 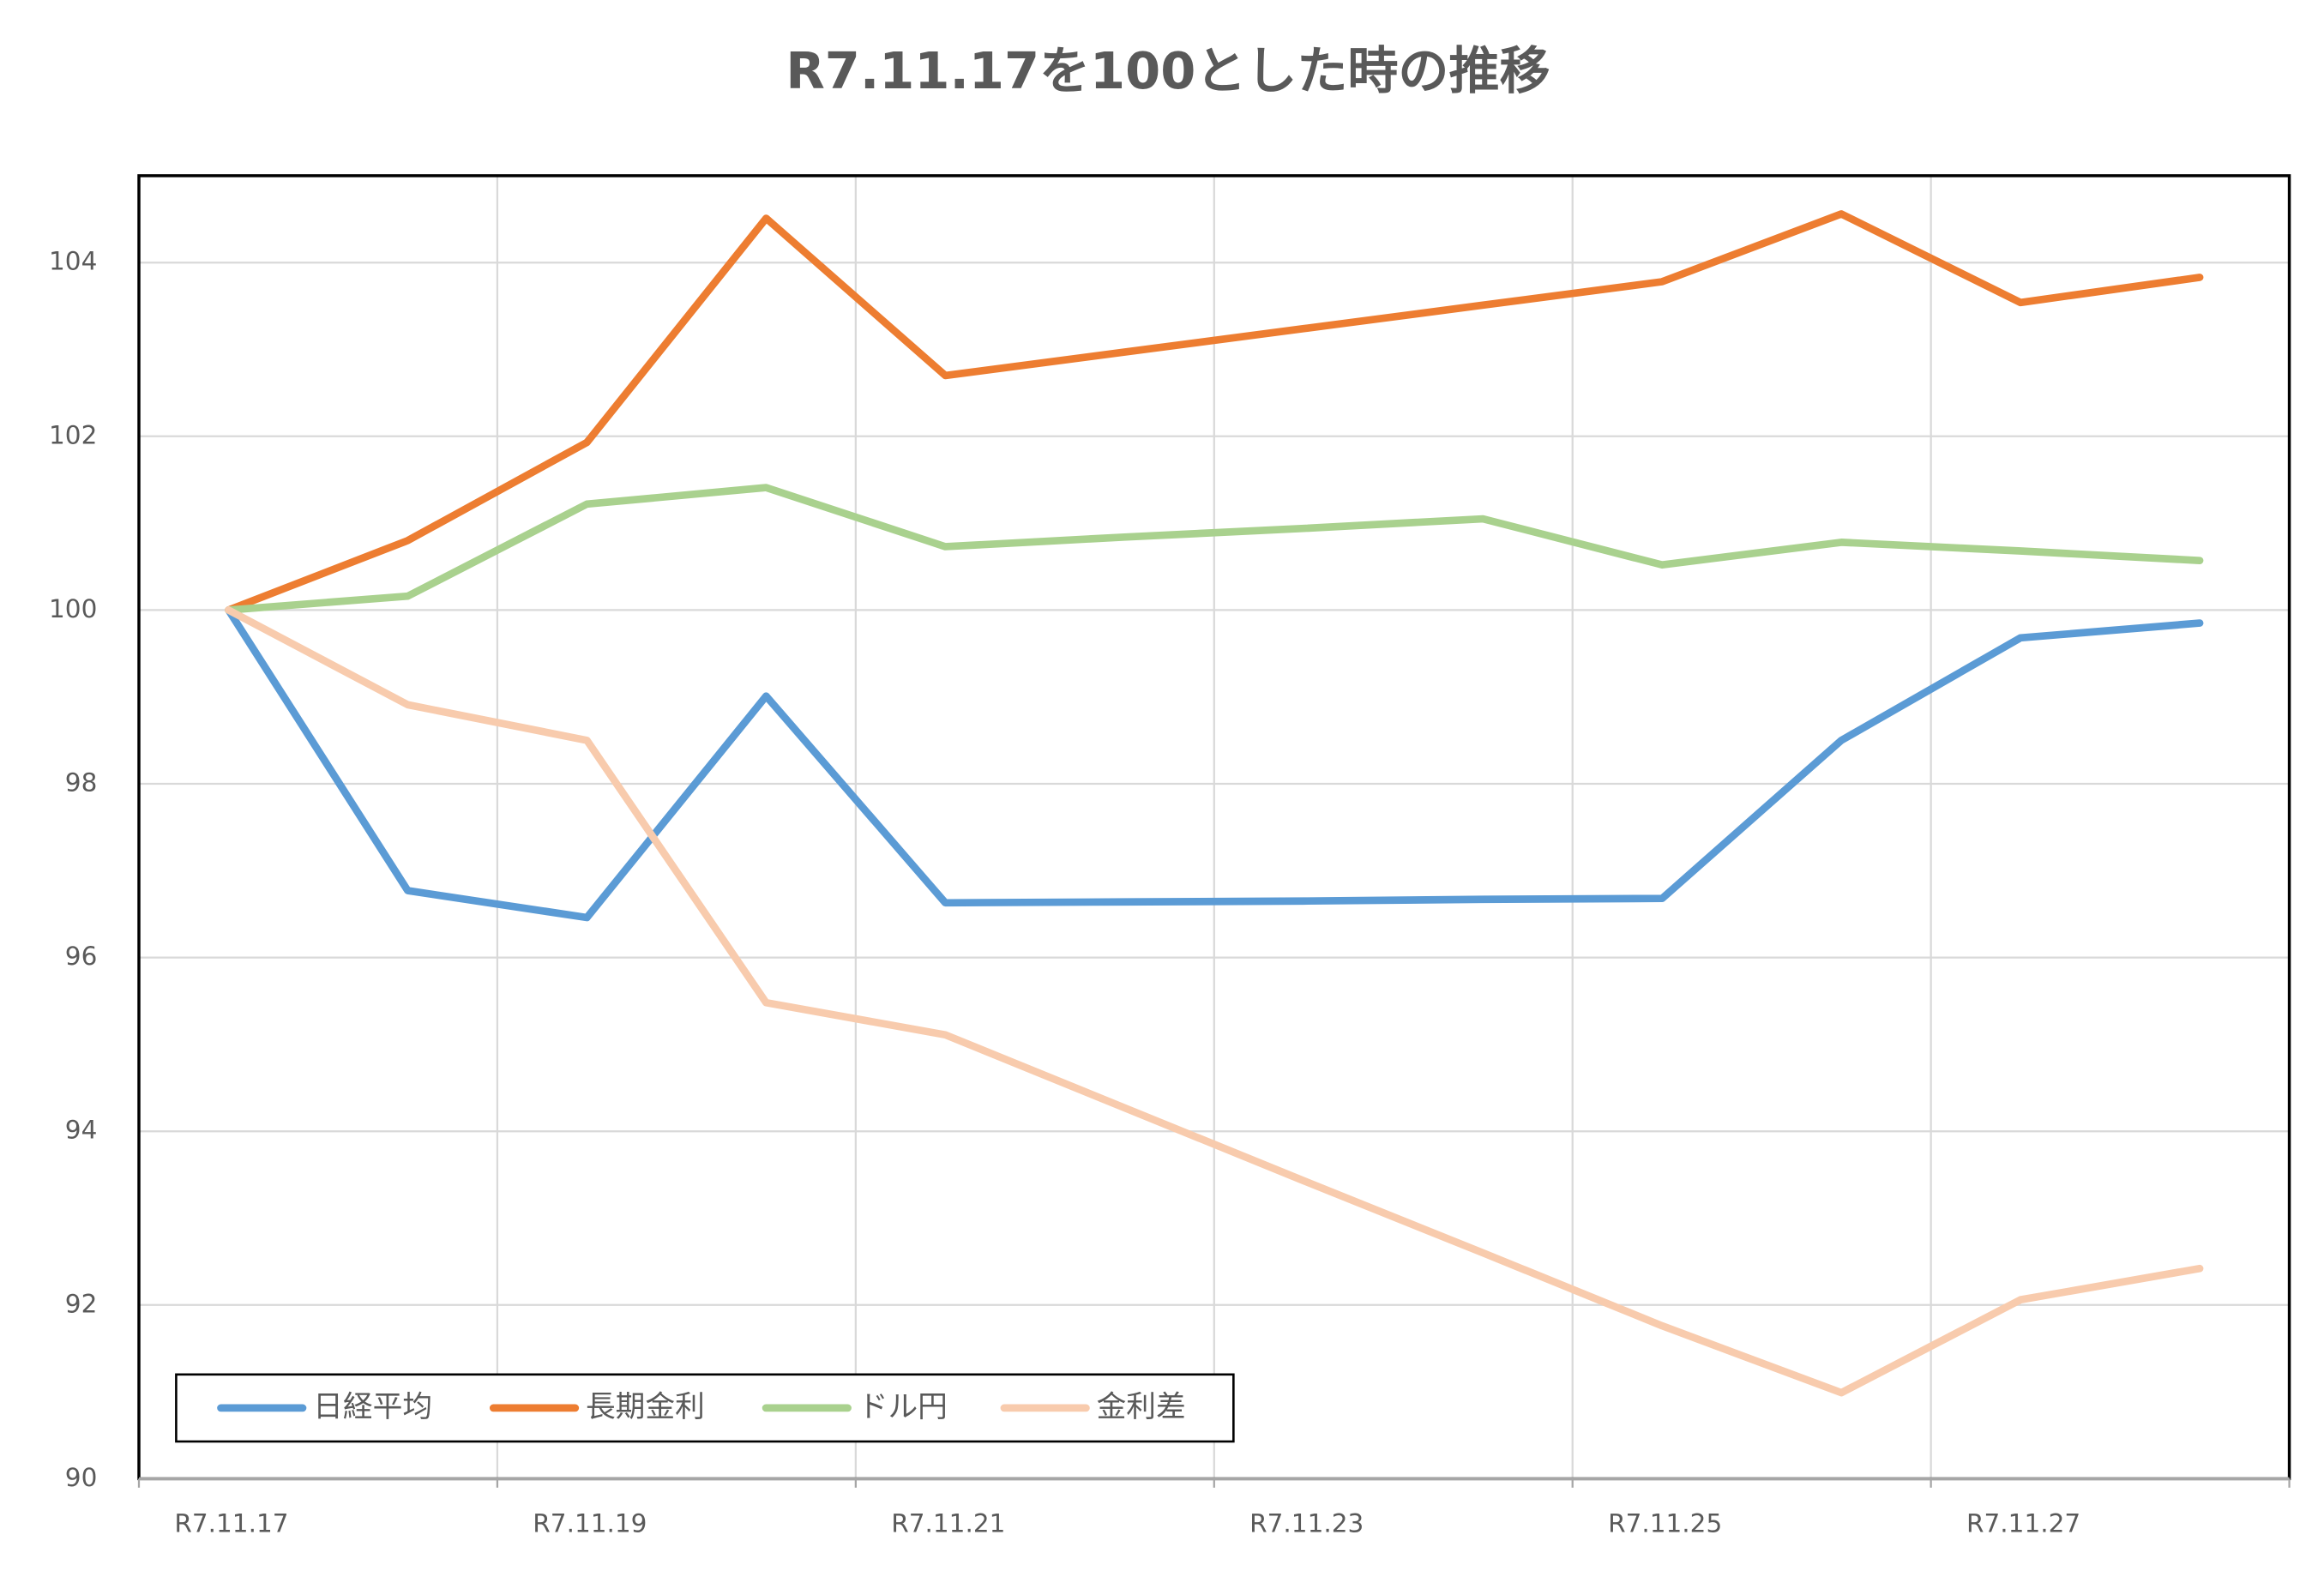 I want to click on y-tick-label: 98, so click(x=81, y=783).